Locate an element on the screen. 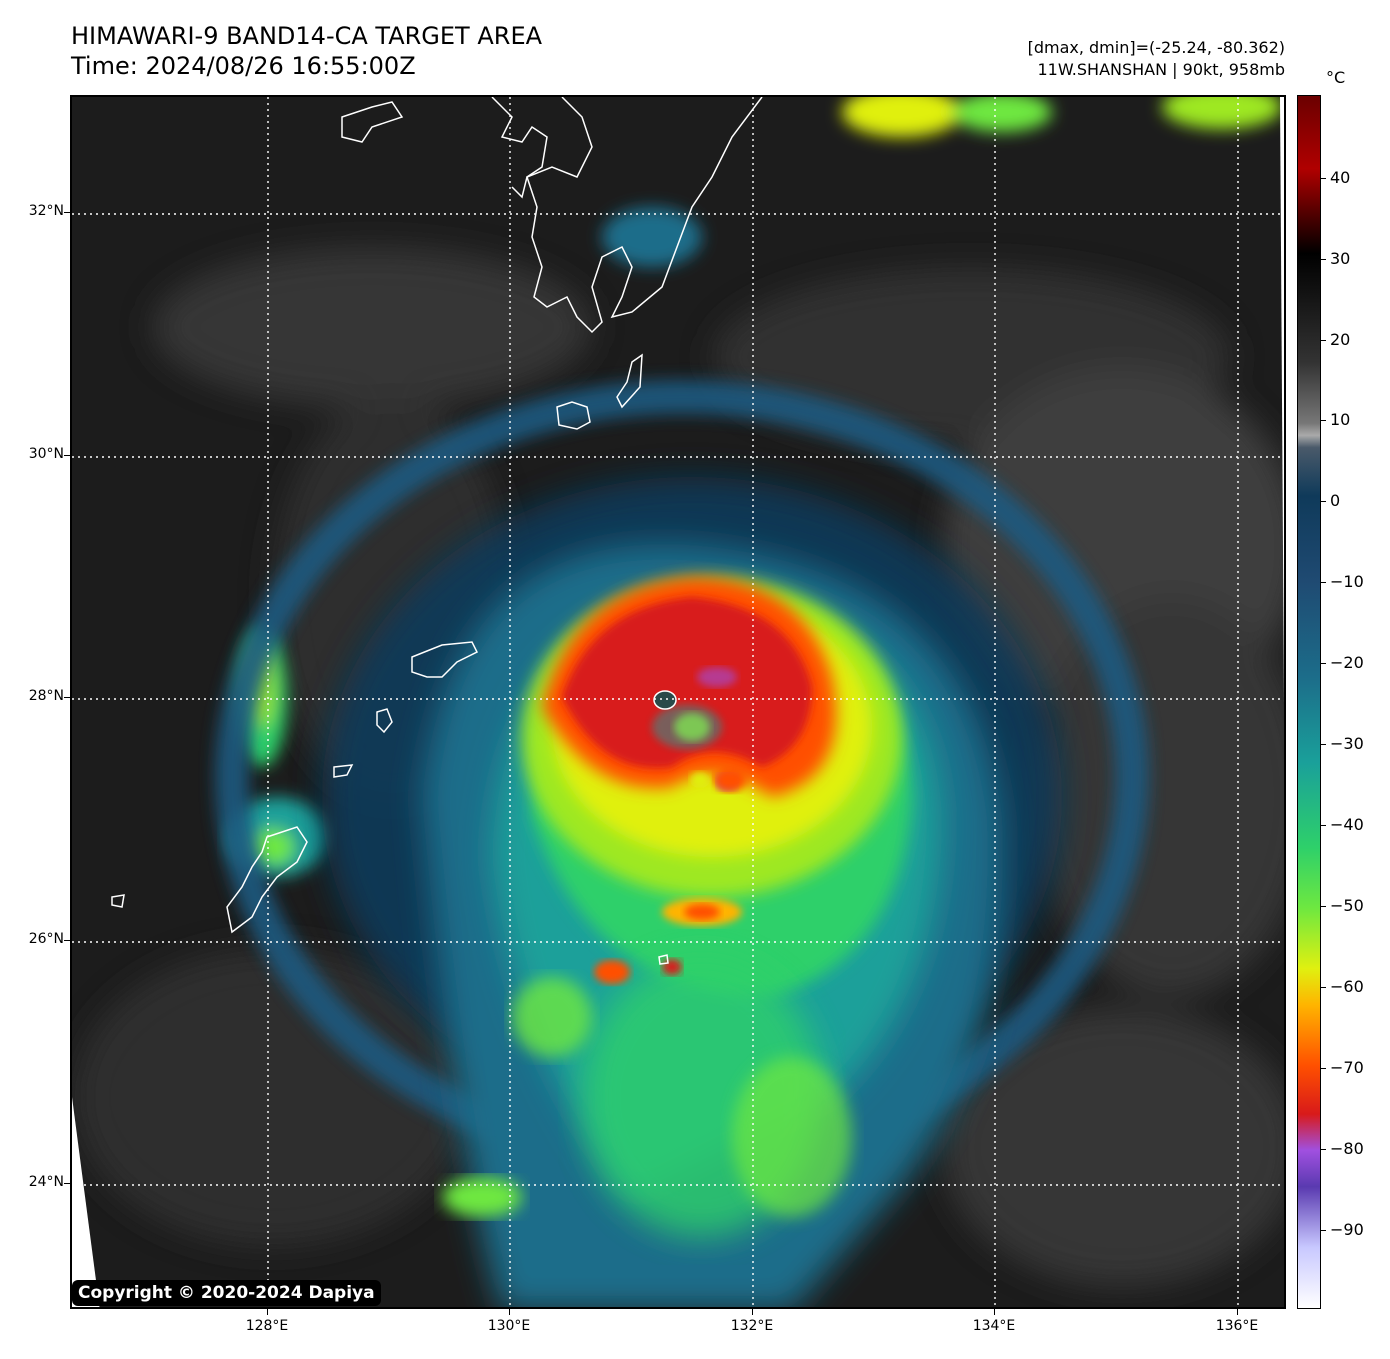  lat-label-32n: 32°N is located at coordinates (46, 211).